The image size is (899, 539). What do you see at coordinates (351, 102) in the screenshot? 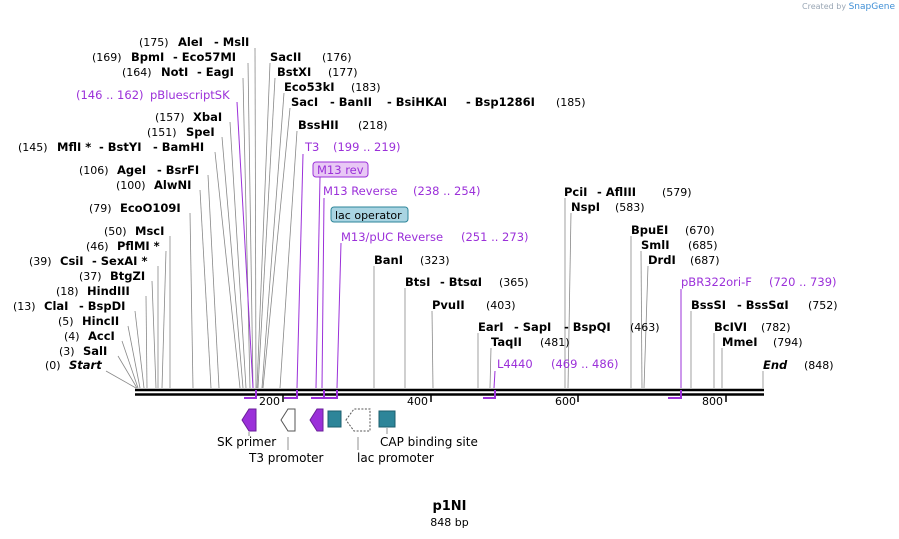
I see `site-name: - BanII` at bounding box center [351, 102].